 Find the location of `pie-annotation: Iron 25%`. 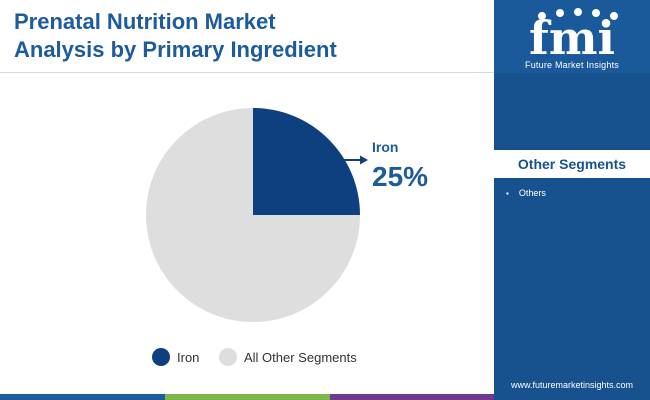

pie-annotation: Iron 25% is located at coordinates (384, 165).